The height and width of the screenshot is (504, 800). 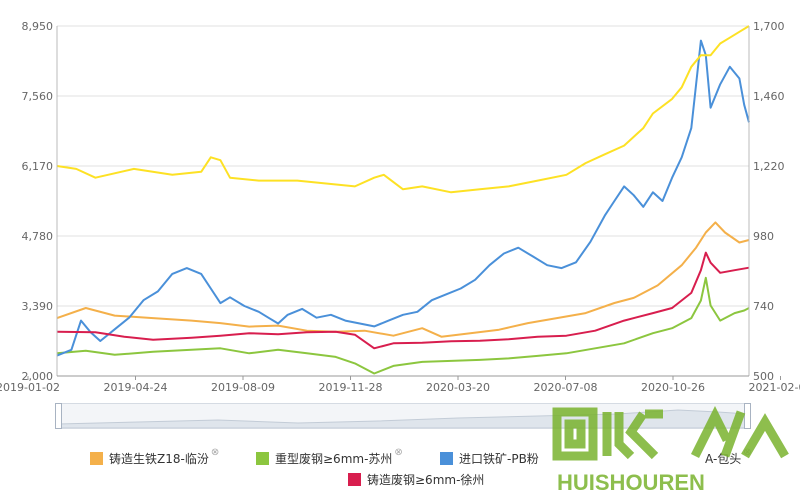 I want to click on legend-label: 进口铁矿-PB粉, so click(x=499, y=459).